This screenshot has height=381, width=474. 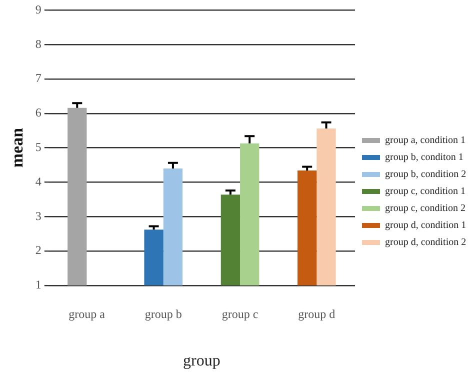 I want to click on legend-label: group a, condition 1, so click(x=425, y=140).